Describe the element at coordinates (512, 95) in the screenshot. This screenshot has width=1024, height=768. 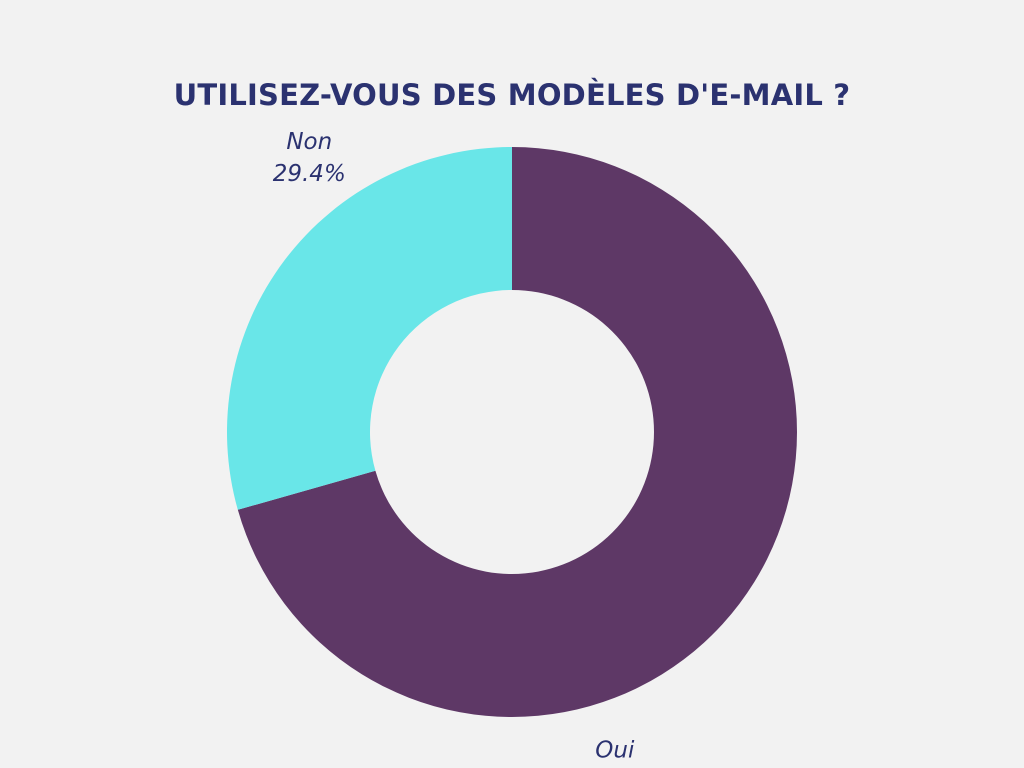
I see `chart-title: UTILISEZ-VOUS DES MODÈLES D'E-MAIL ?` at that location.